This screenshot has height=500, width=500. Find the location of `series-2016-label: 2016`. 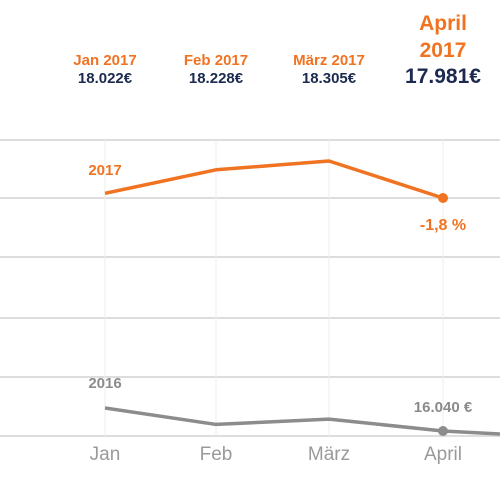

series-2016-label: 2016 is located at coordinates (104, 383).